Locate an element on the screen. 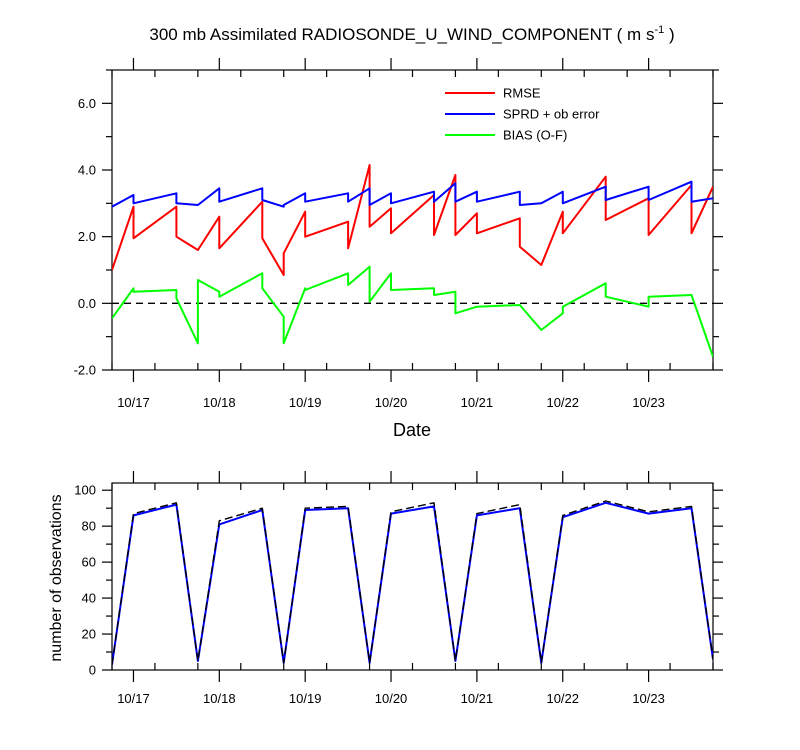 This screenshot has width=800, height=750. y-tick-label: 40 is located at coordinates (89, 598).